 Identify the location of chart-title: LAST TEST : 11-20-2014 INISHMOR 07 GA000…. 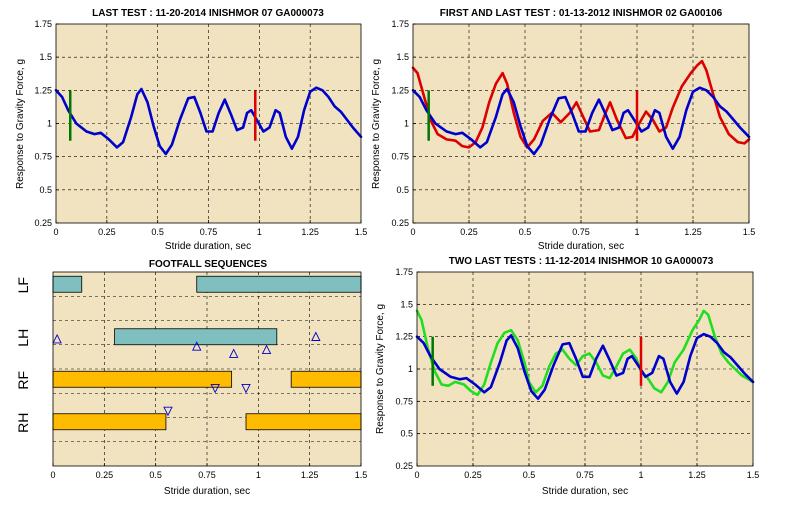
(208, 13).